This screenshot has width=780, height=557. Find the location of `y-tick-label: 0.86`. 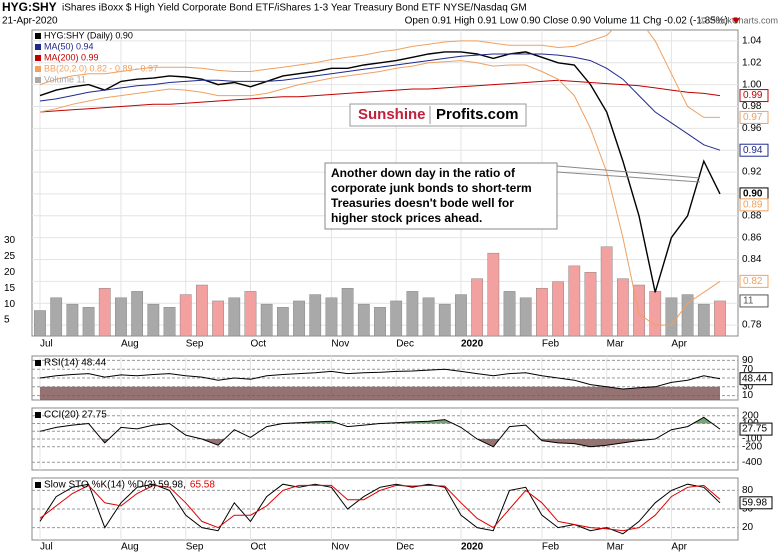

y-tick-label: 0.86 is located at coordinates (752, 237).